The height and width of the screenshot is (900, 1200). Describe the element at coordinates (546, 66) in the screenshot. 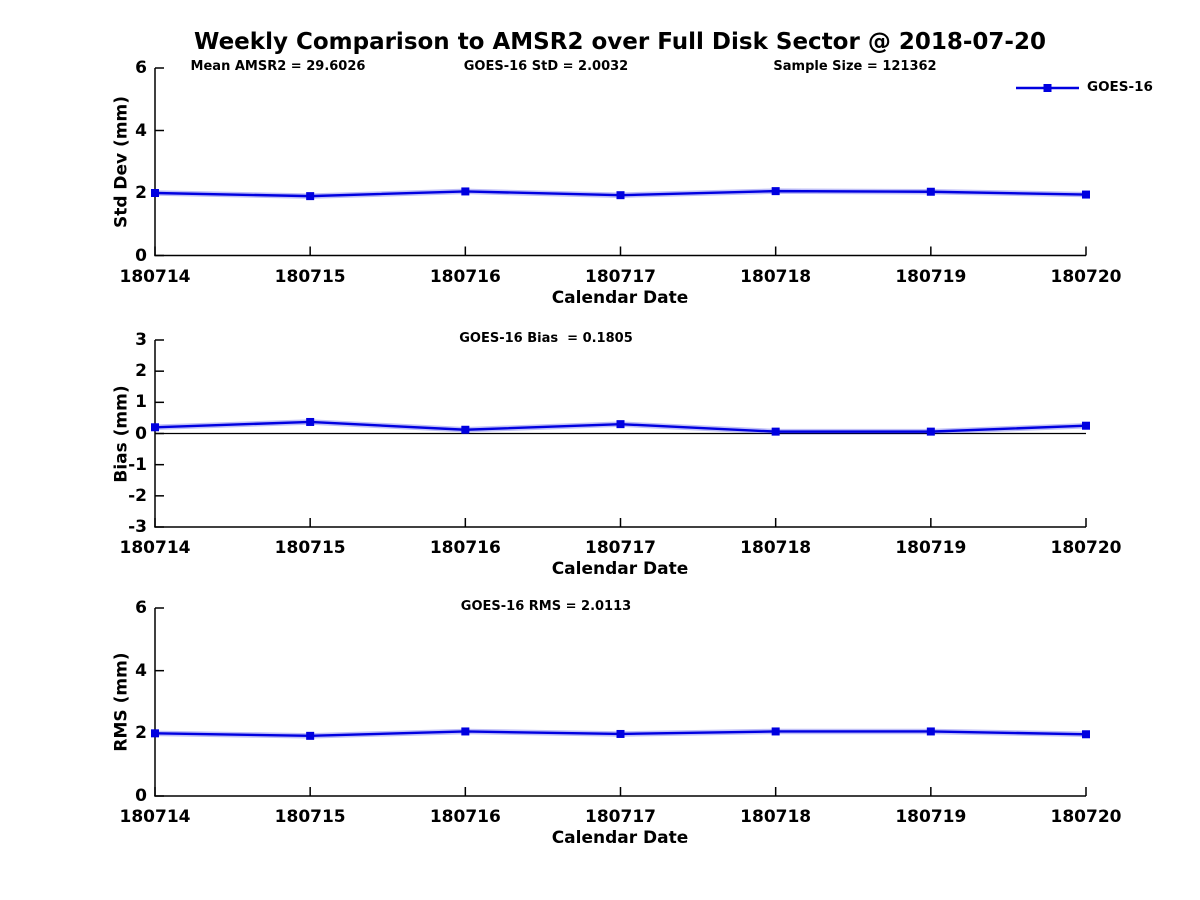

I see `annotation: GOES-16 StD = 2.0032` at that location.